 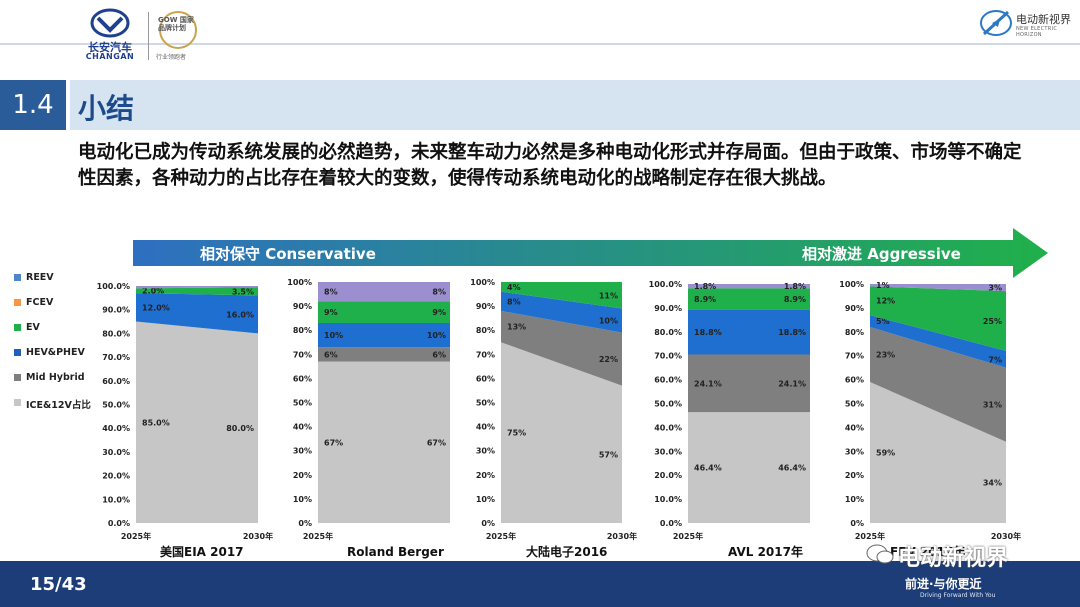 What do you see at coordinates (514, 287) in the screenshot?
I see `data-label: 4%` at bounding box center [514, 287].